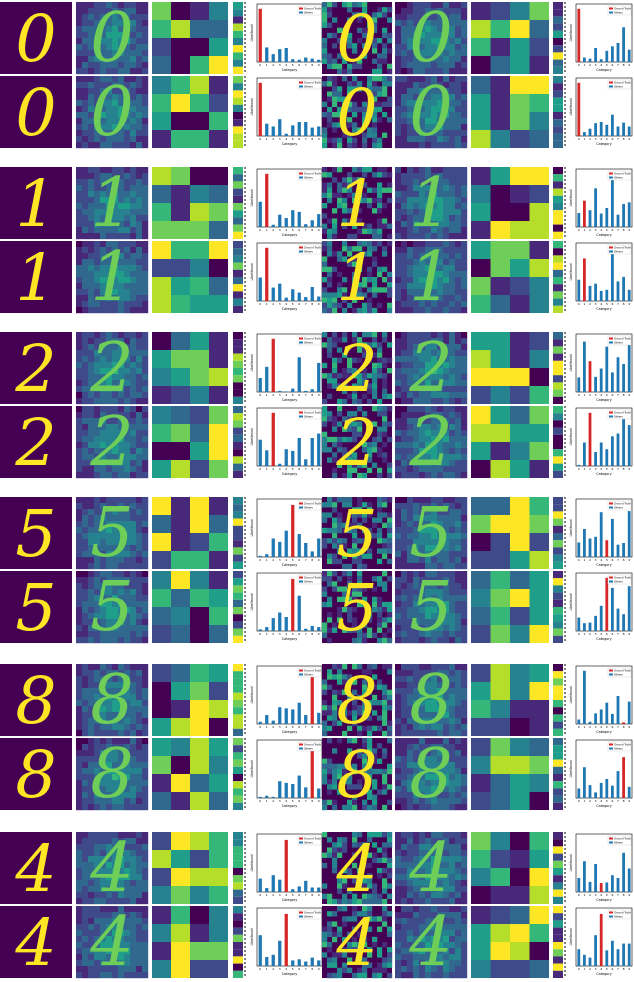 The width and height of the screenshot is (634, 982). What do you see at coordinates (618, 634) in the screenshot?
I see `x-tick-label: 7` at bounding box center [618, 634].